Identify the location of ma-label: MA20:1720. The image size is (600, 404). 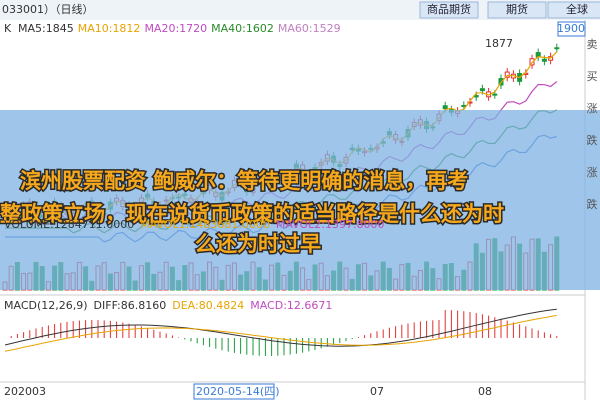
(175, 28).